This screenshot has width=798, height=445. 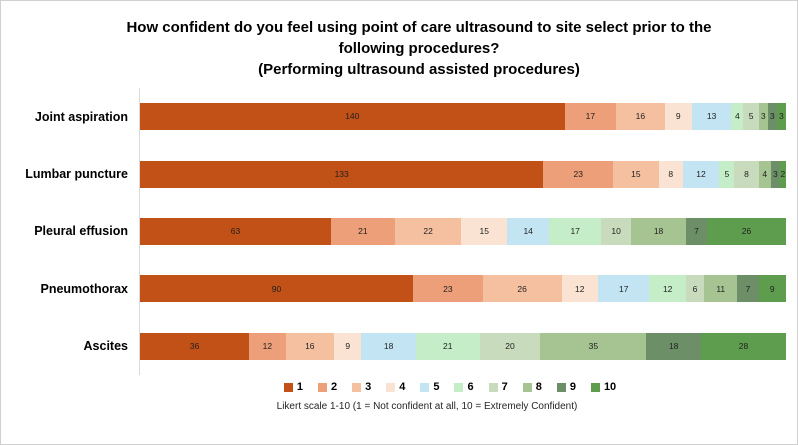 I want to click on legend-item: 10, so click(x=603, y=387).